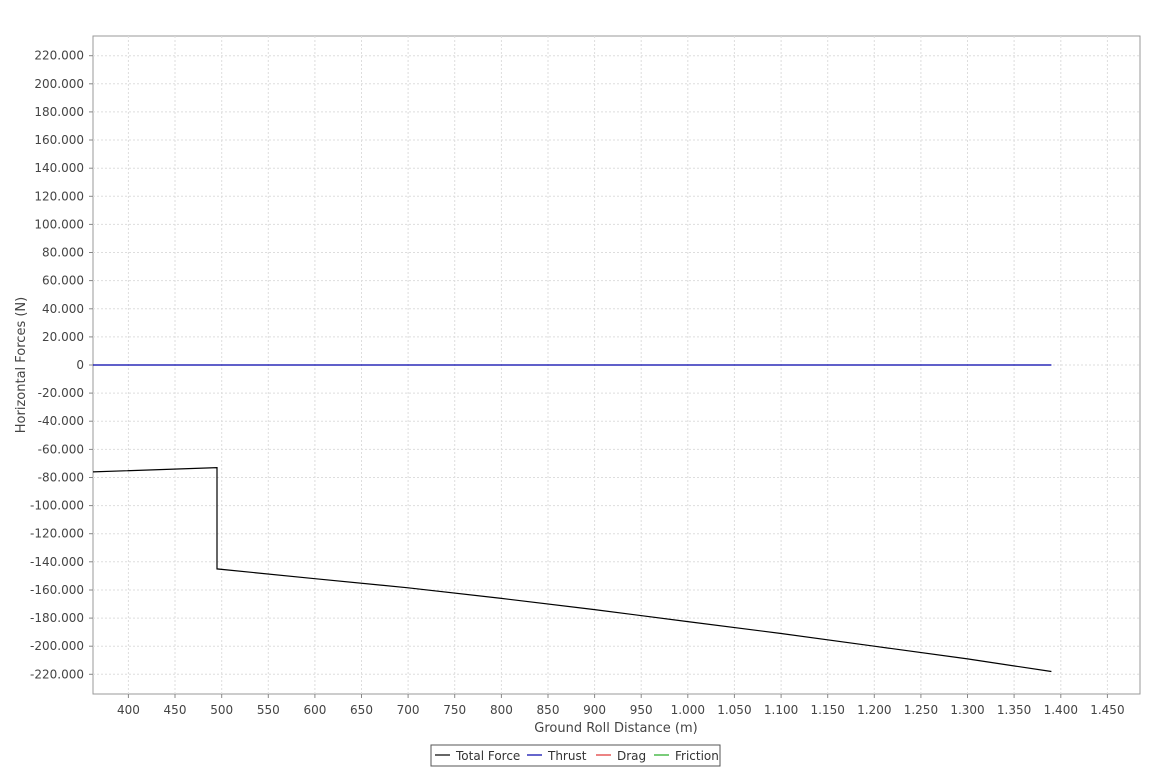 The image size is (1152, 768). Describe the element at coordinates (59, 84) in the screenshot. I see `y-tick-label: 200.000` at that location.